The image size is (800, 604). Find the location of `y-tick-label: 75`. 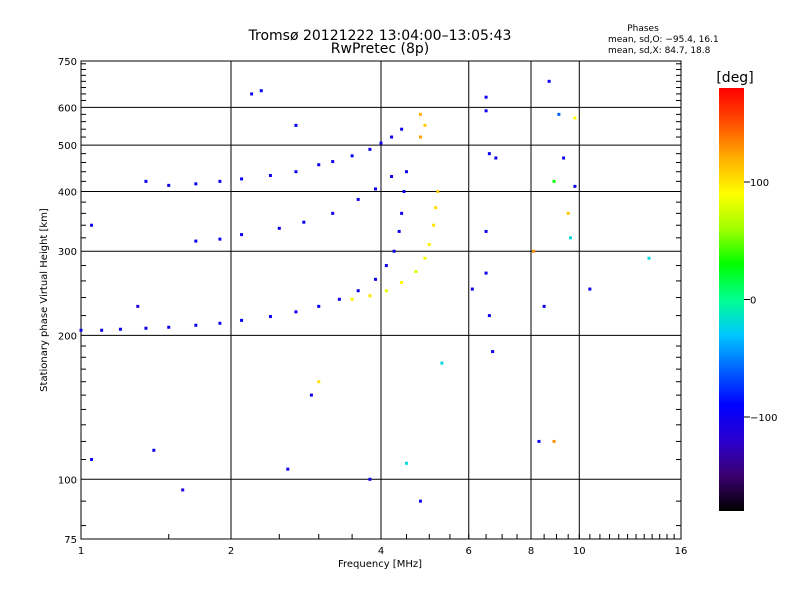

y-tick-label: 75 is located at coordinates (70, 540).